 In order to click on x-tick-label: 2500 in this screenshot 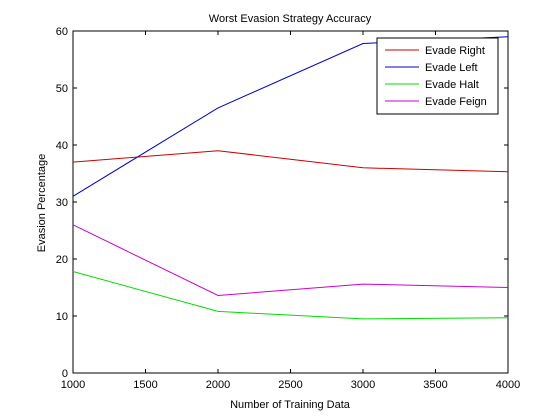, I will do `click(290, 385)`.